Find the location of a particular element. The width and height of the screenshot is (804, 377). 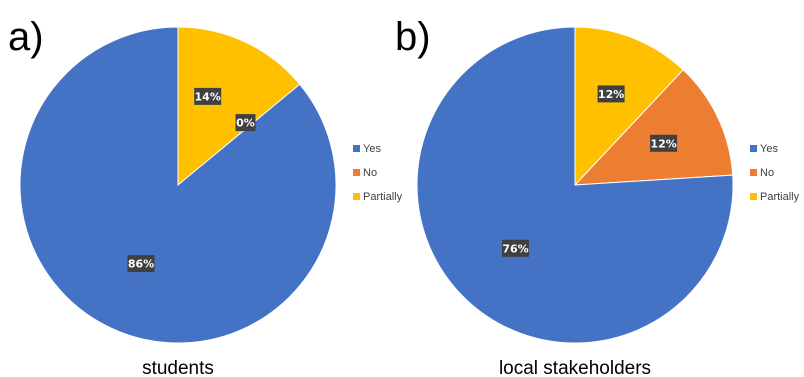

panel-letter-a: a) is located at coordinates (26, 37).